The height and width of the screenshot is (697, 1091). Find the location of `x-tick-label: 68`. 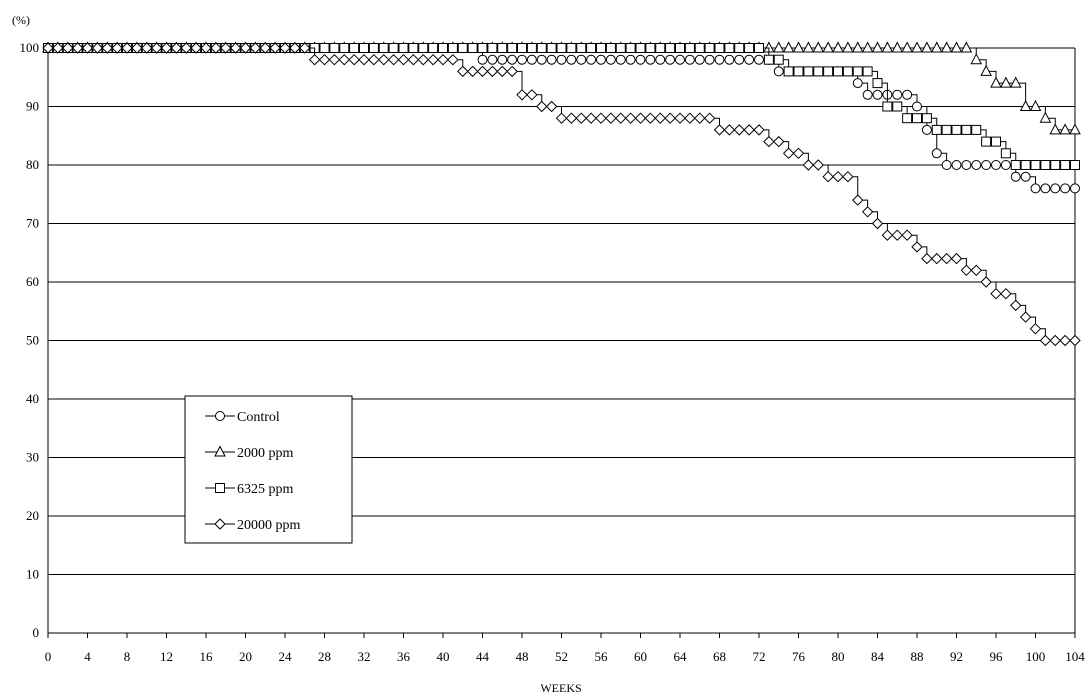

x-tick-label: 68 is located at coordinates (719, 656).